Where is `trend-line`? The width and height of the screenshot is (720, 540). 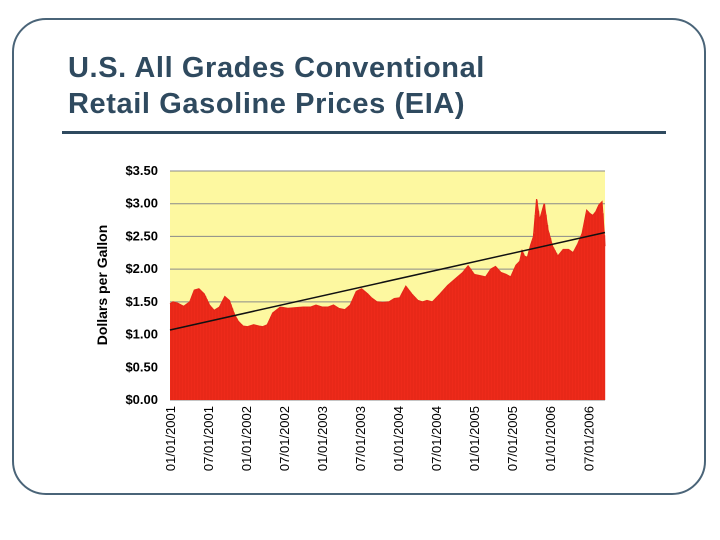
trend-line is located at coordinates (387, 281).